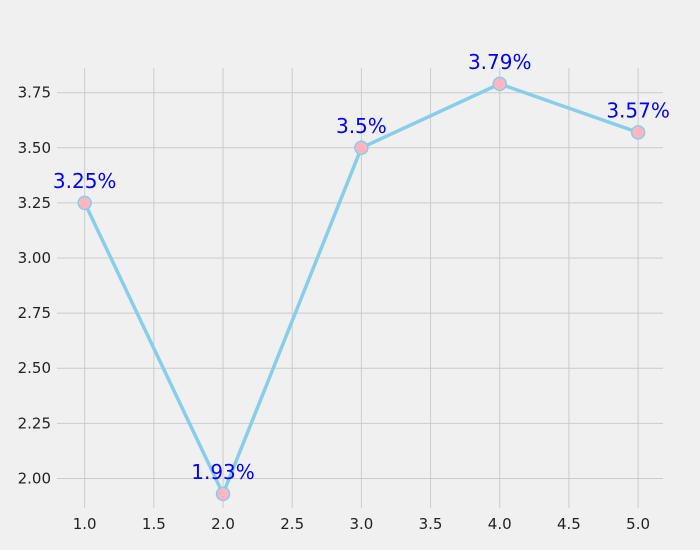  Describe the element at coordinates (638, 110) in the screenshot. I see `data-label: 3.57%` at that location.